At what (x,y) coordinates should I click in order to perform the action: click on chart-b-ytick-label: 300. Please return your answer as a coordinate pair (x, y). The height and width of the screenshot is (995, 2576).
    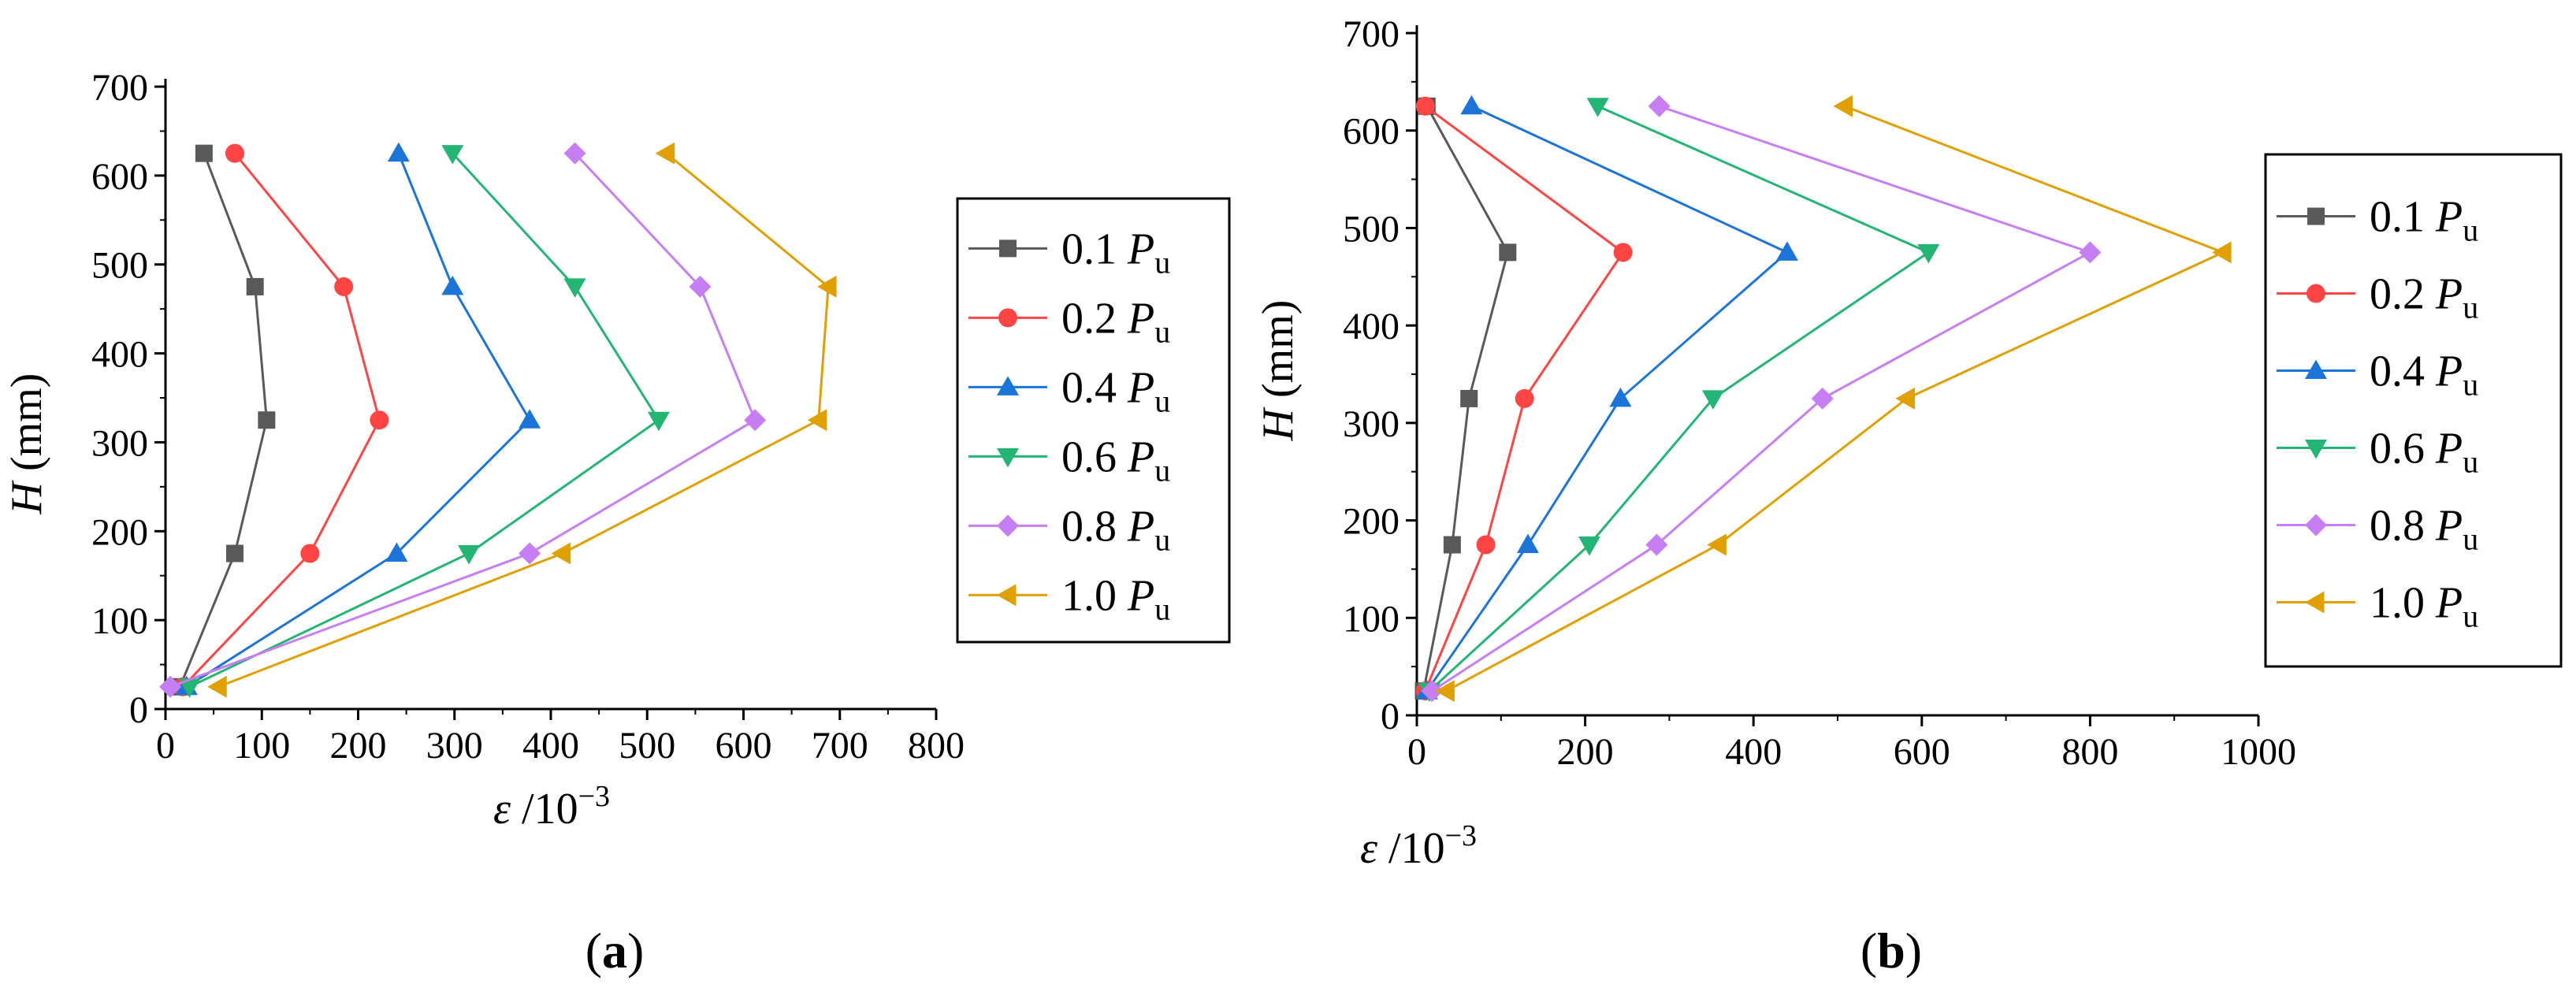
    Looking at the image, I should click on (1371, 424).